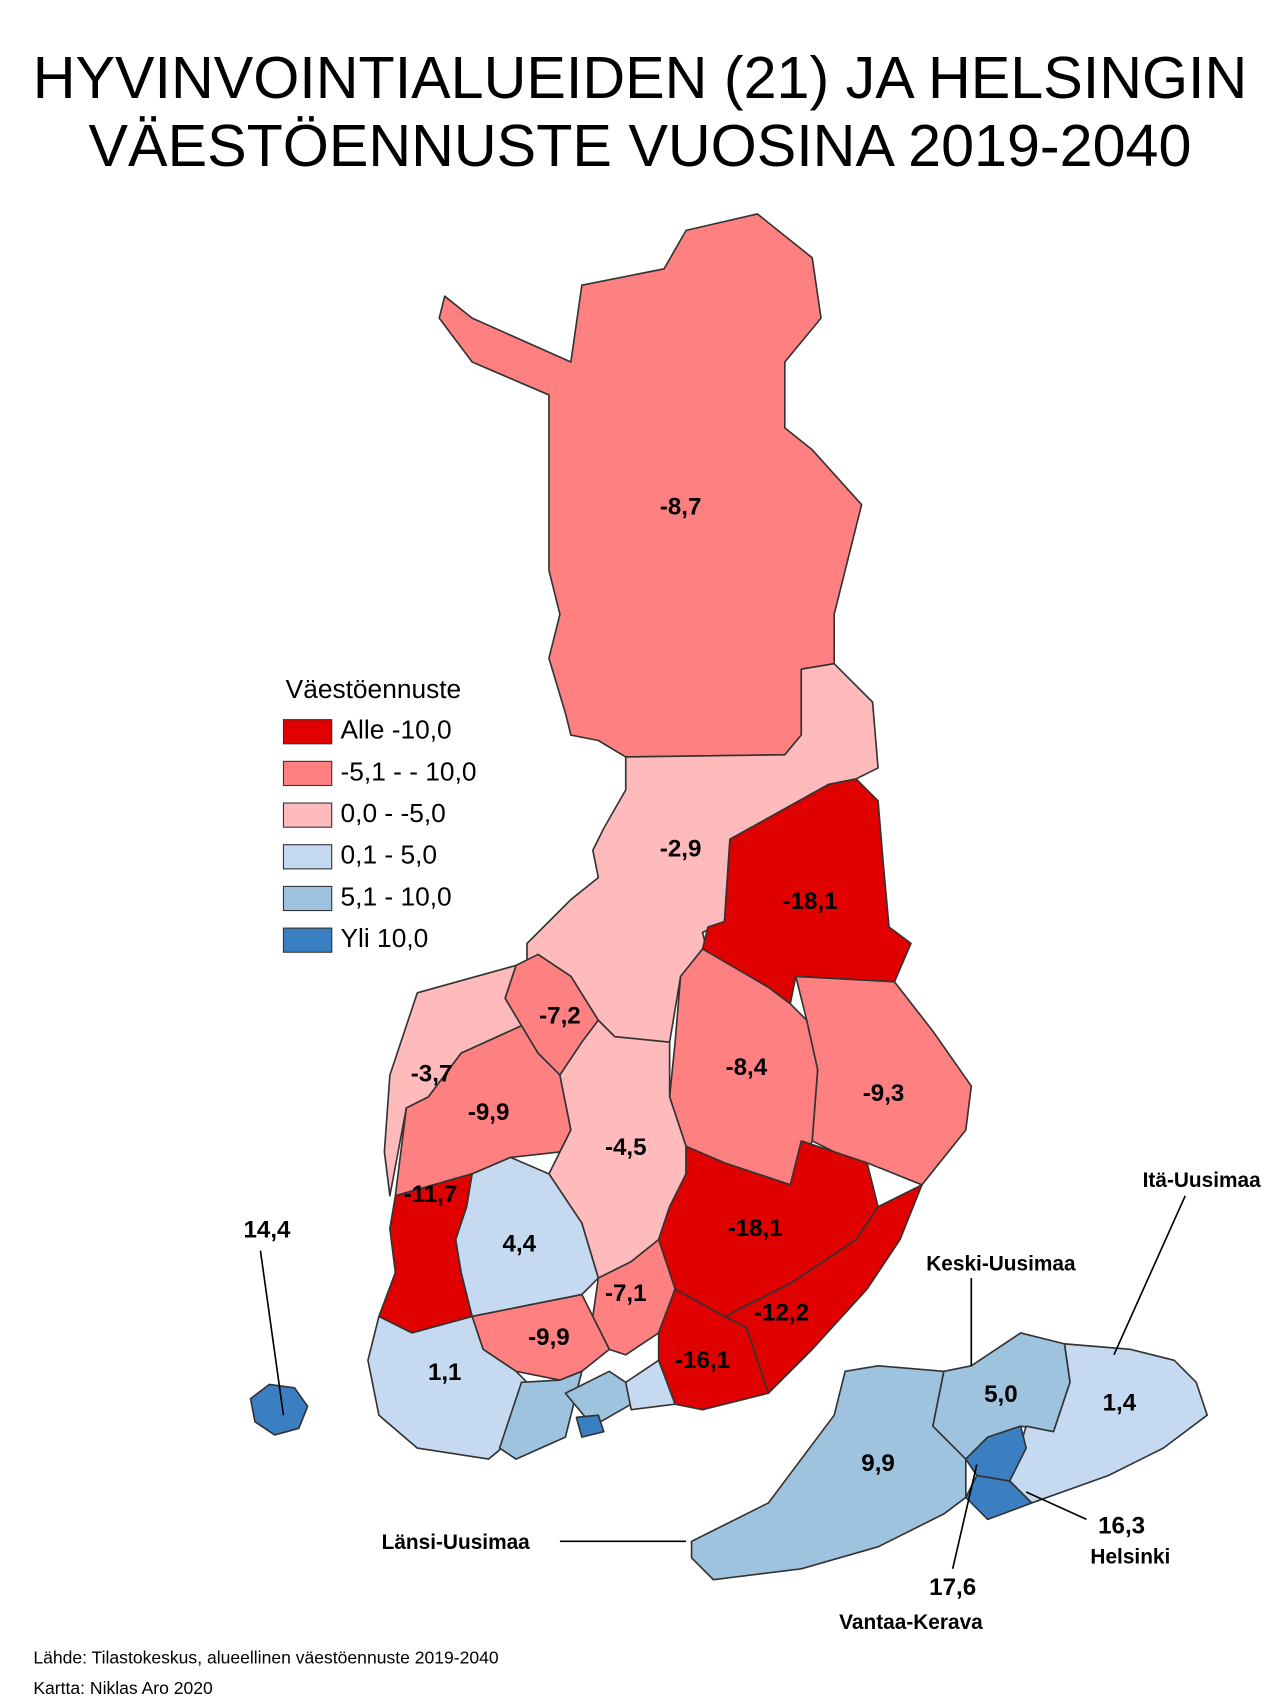 The width and height of the screenshot is (1280, 1707). What do you see at coordinates (374, 689) in the screenshot?
I see `legend-title: Väestöennuste` at bounding box center [374, 689].